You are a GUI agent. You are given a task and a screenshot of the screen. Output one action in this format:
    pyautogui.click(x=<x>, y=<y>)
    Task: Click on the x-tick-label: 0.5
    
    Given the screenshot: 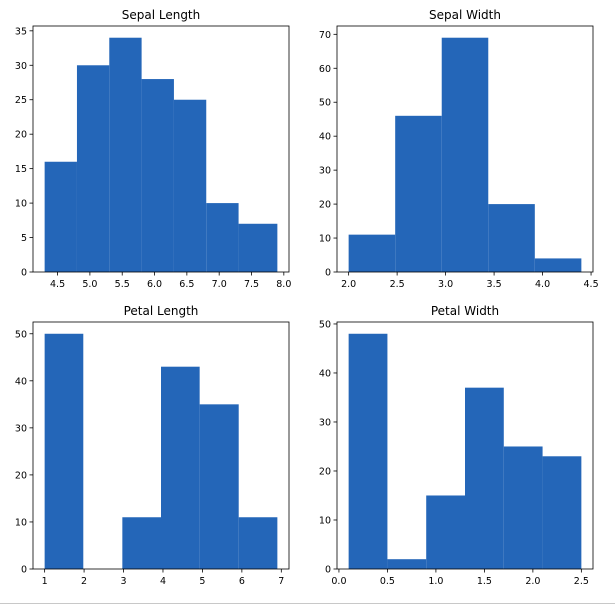 What is the action you would take?
    pyautogui.click(x=387, y=581)
    